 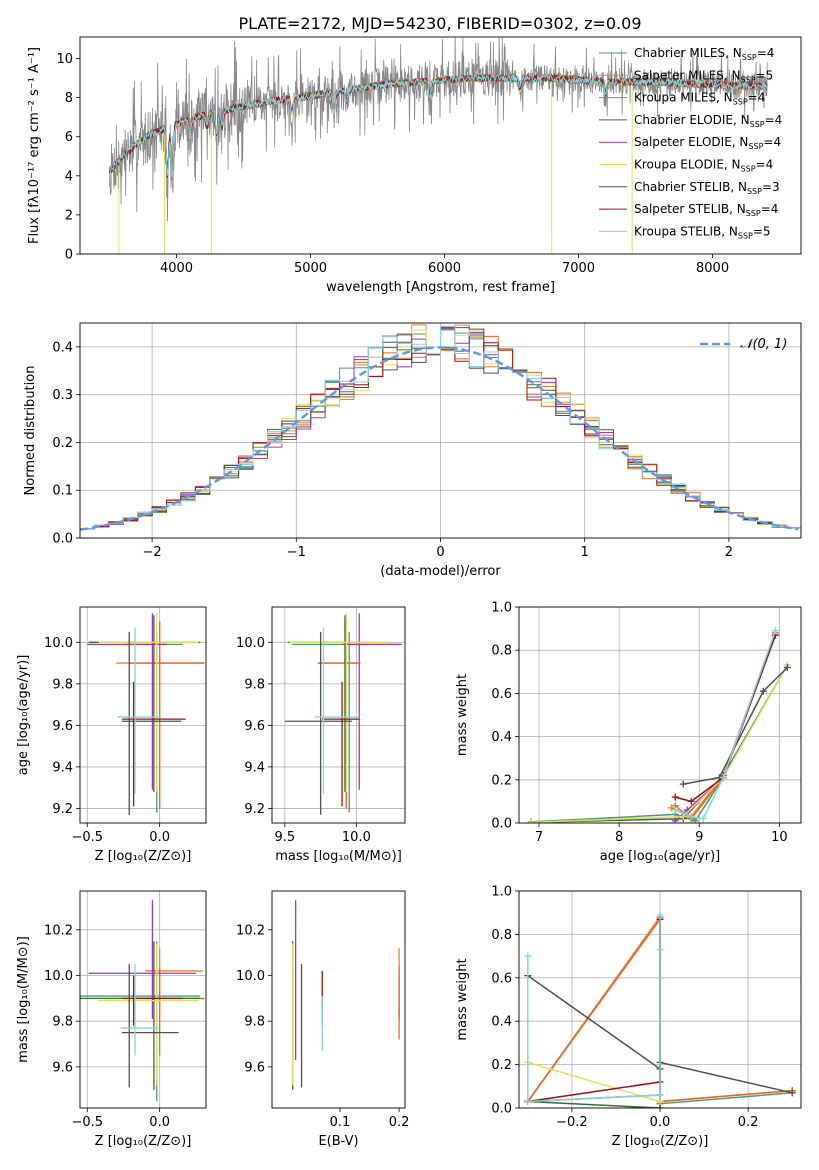 I want to click on x-tick-label: 9.5, so click(x=285, y=837).